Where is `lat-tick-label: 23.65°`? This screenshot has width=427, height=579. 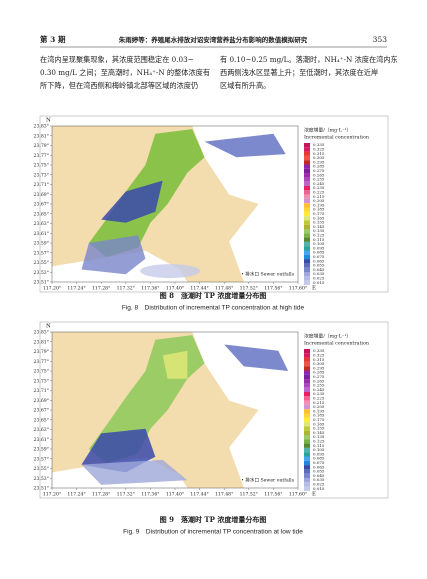
lat-tick-label: 23.65° is located at coordinates (41, 214).